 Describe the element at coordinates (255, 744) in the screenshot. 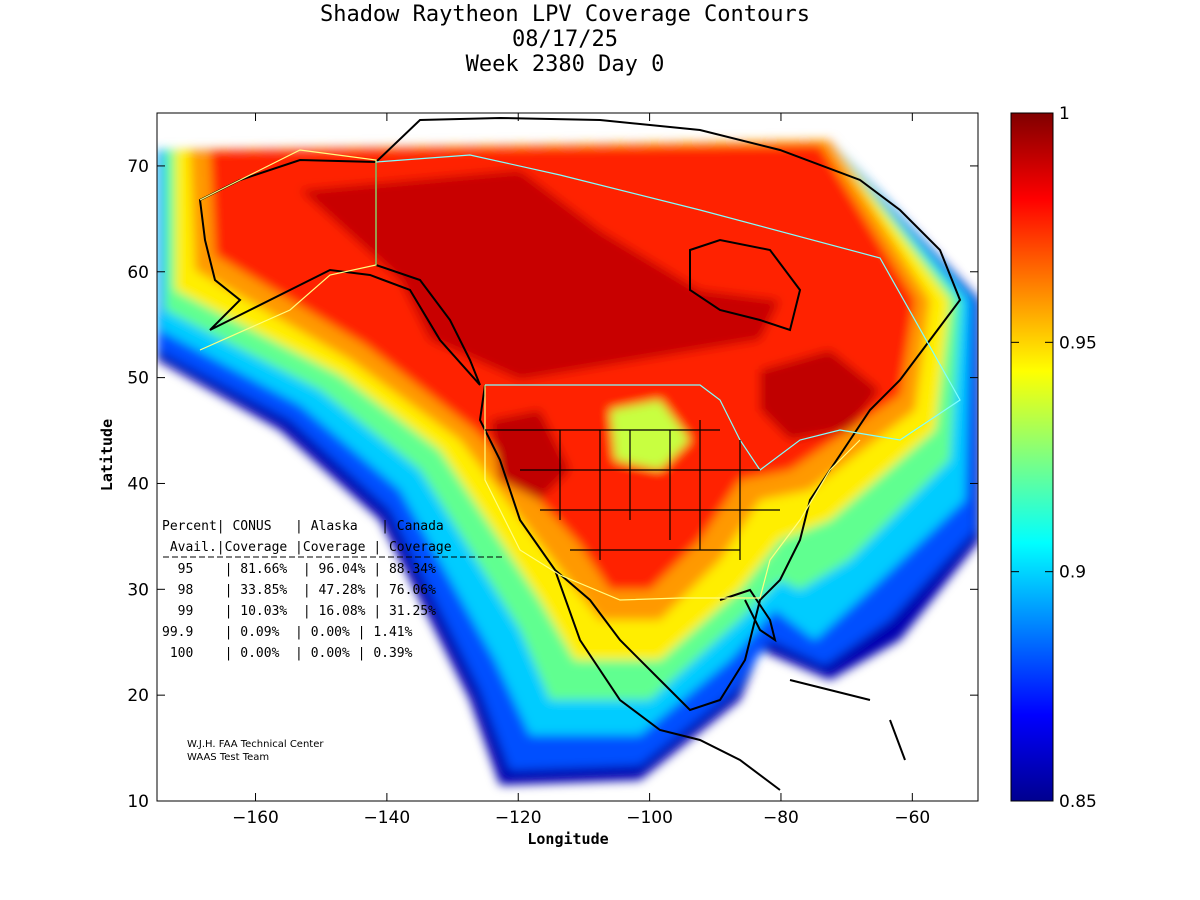

I see `credit-line-1: W.J.H. FAA Technical Center` at that location.